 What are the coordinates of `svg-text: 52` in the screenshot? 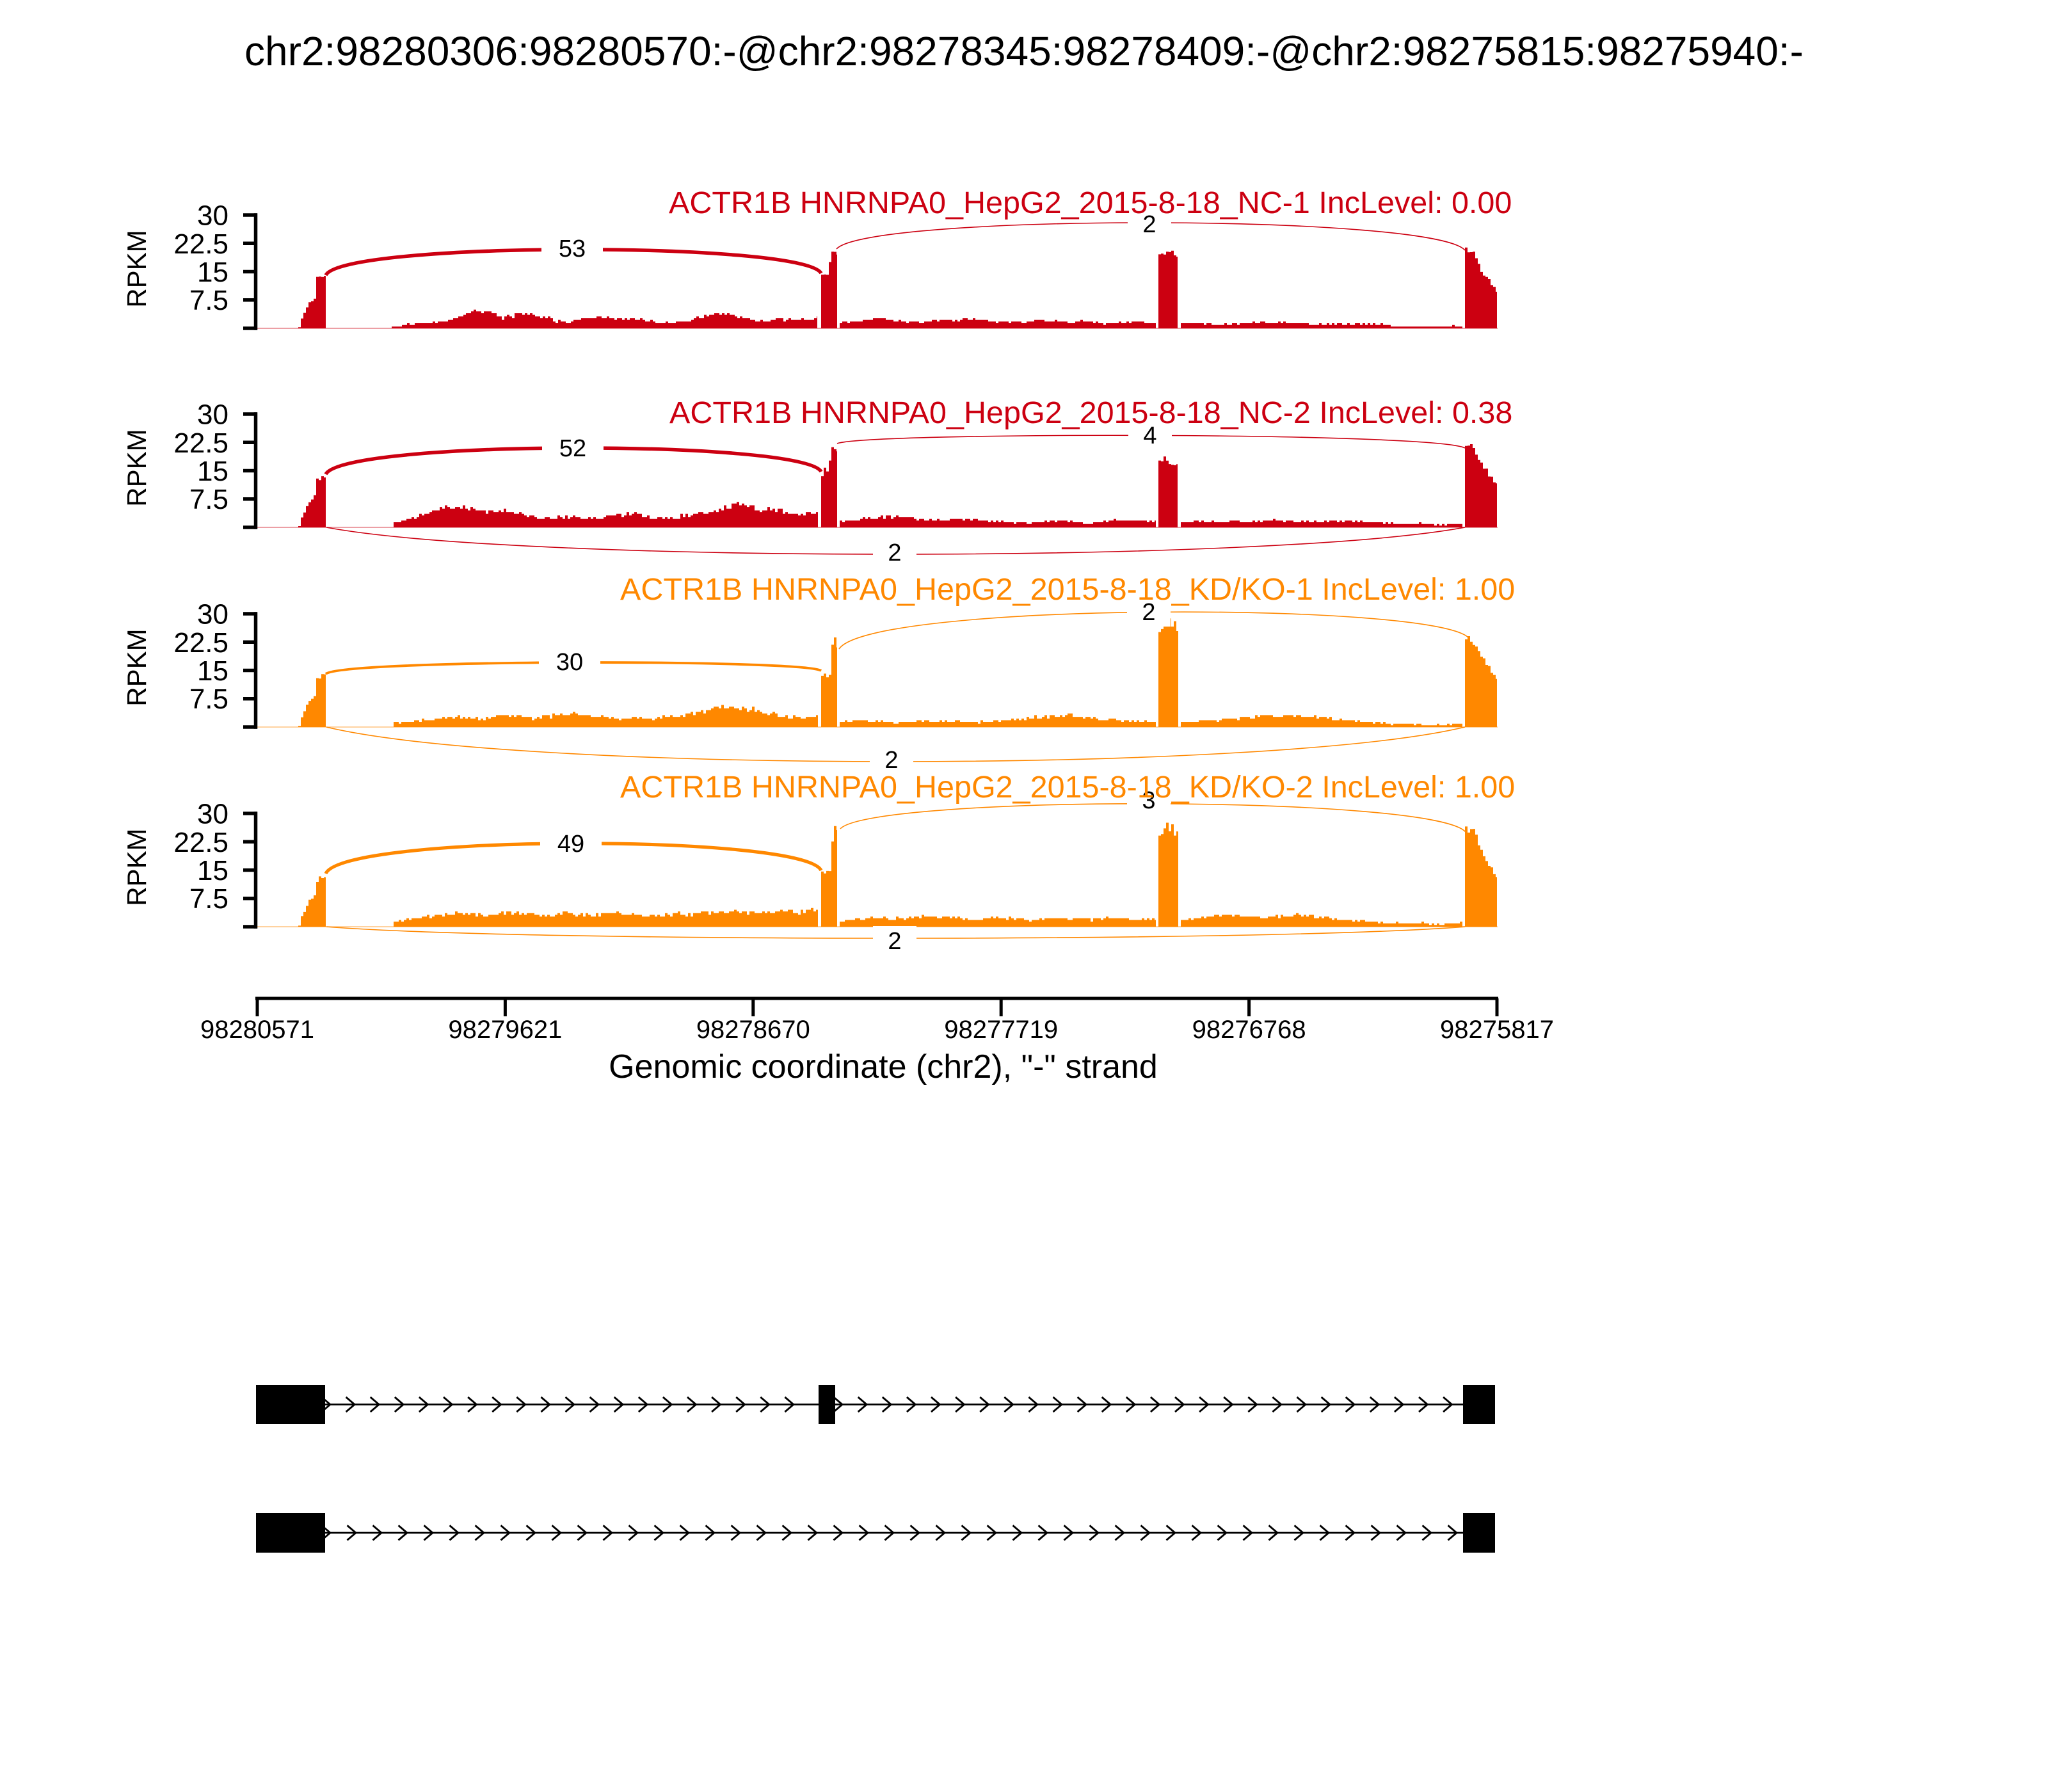 It's located at (572, 448).